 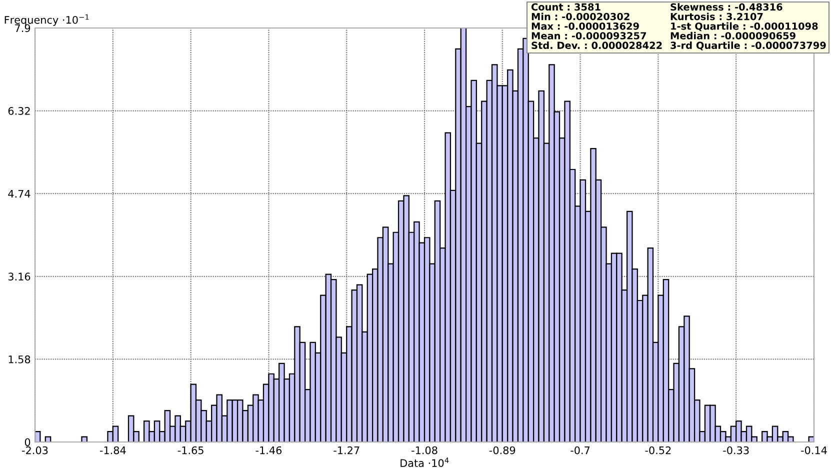 What do you see at coordinates (19, 276) in the screenshot?
I see `y-tick-label: 3.16` at bounding box center [19, 276].